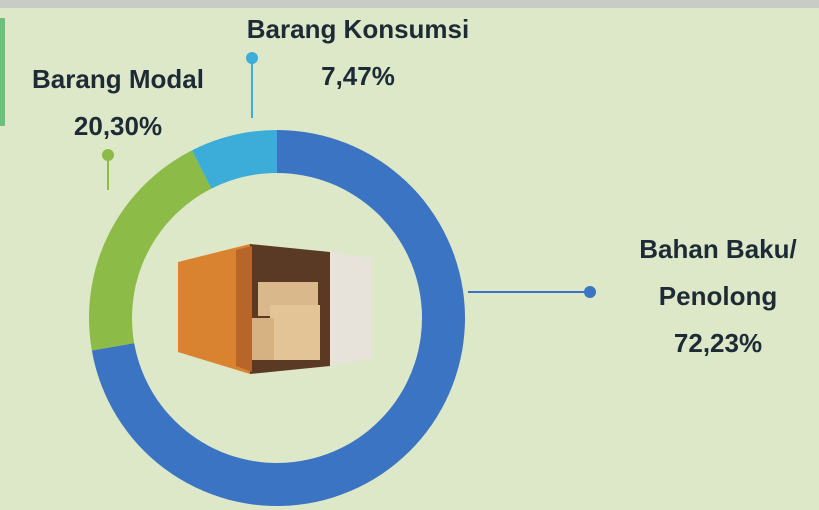 The height and width of the screenshot is (510, 819). I want to click on top-band, so click(409, 4).